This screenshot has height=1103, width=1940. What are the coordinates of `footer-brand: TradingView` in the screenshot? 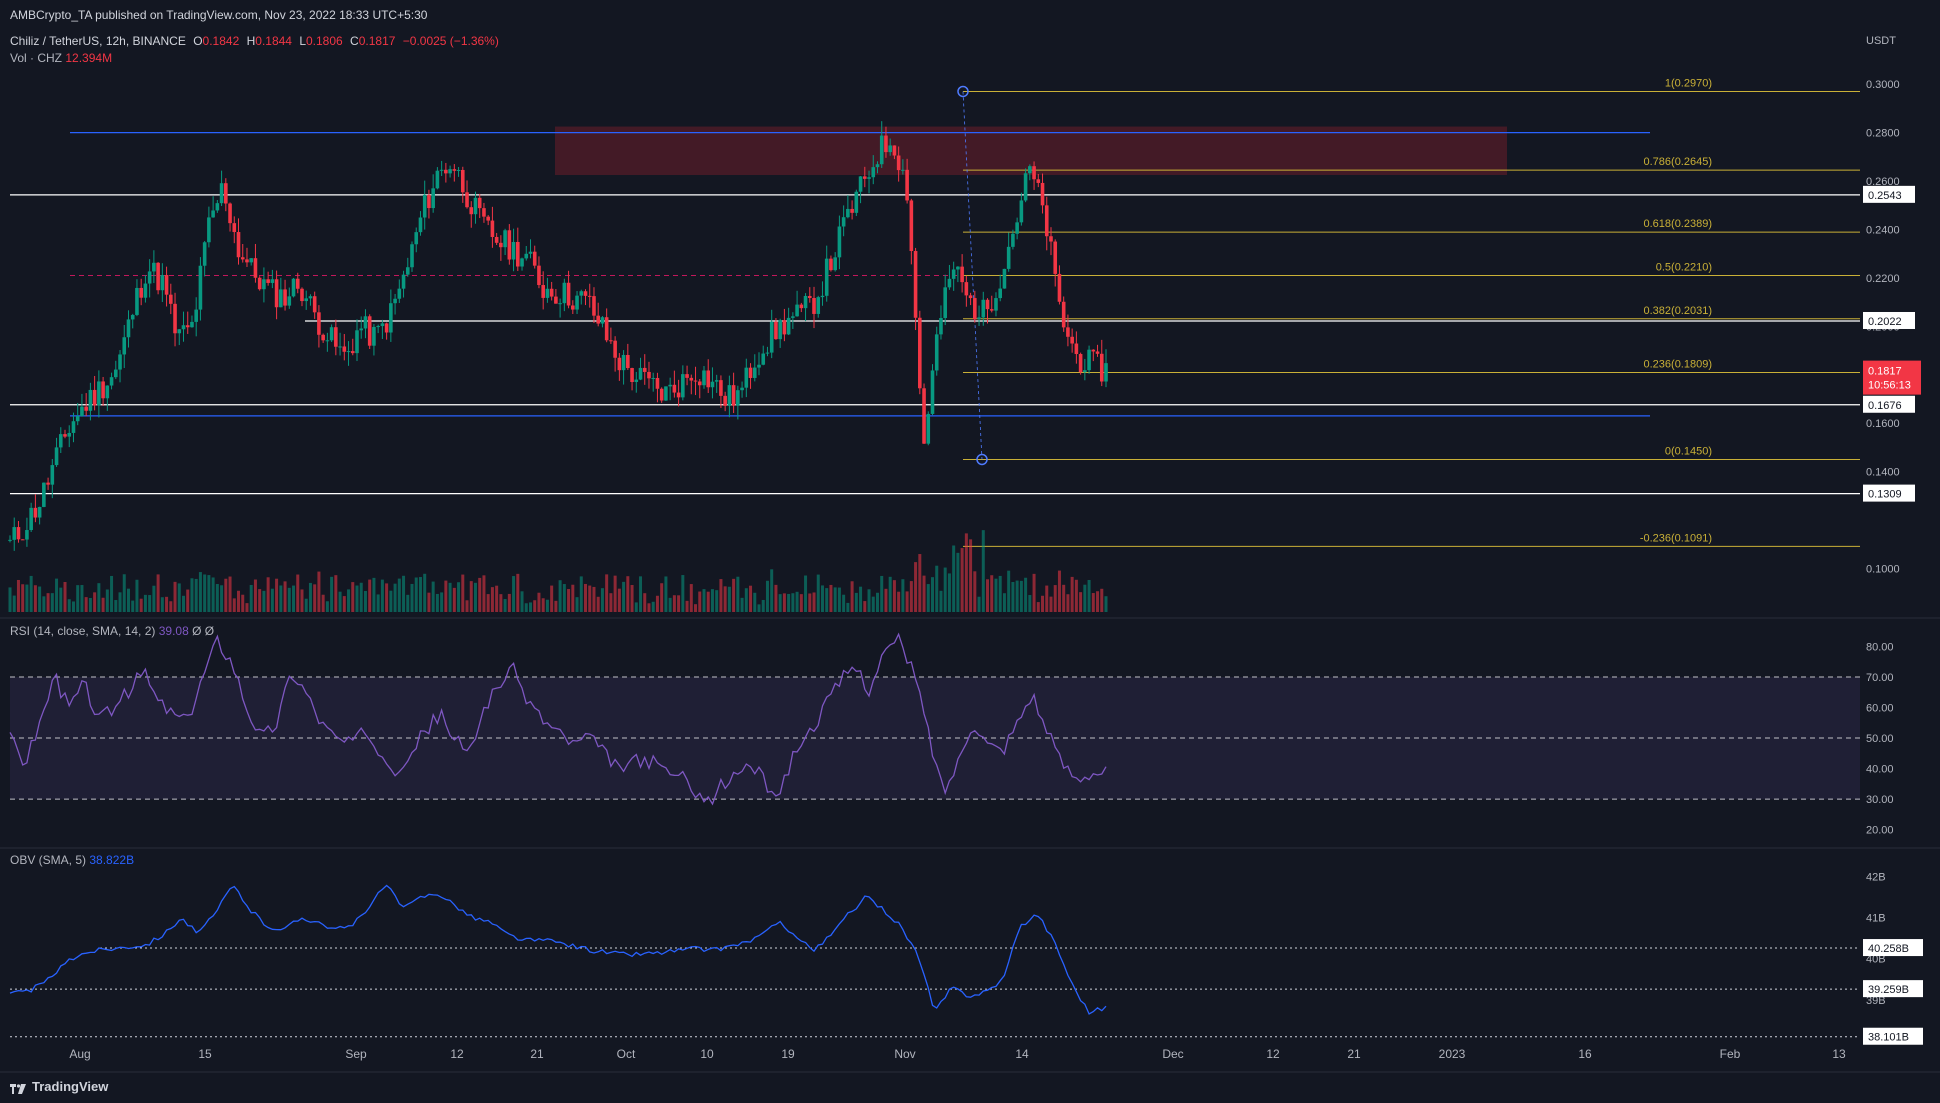 It's located at (59, 1086).